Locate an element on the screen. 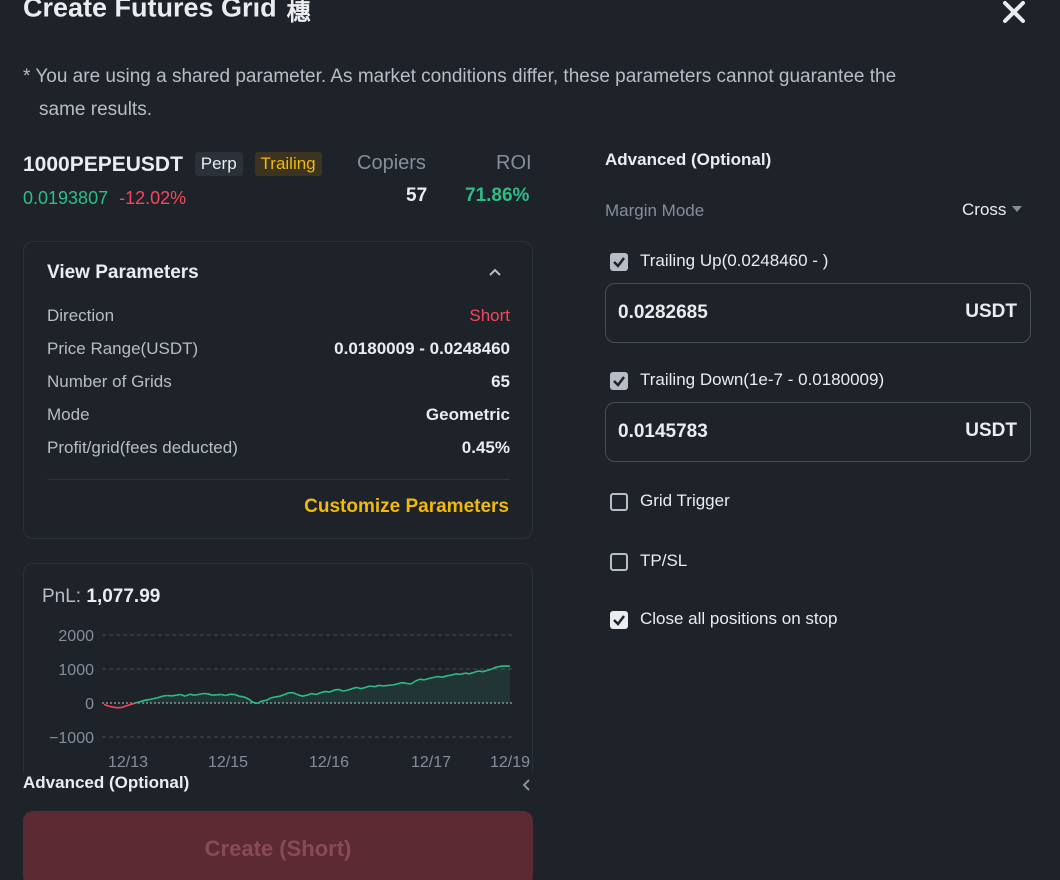  y-tick-label: 0 is located at coordinates (89, 704).